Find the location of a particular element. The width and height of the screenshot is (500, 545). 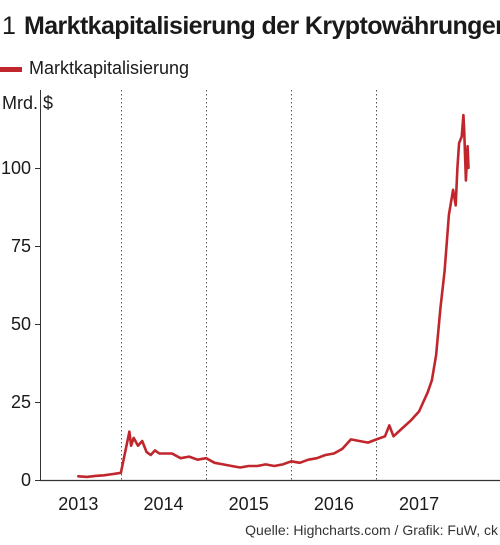

y-tick-label: 25 is located at coordinates (21, 402).